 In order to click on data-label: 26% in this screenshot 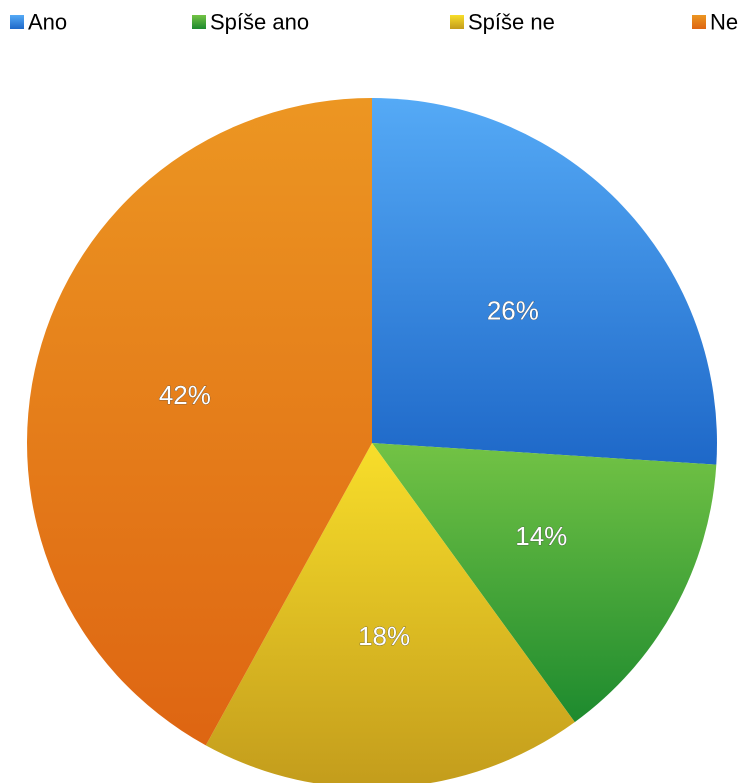, I will do `click(513, 311)`.